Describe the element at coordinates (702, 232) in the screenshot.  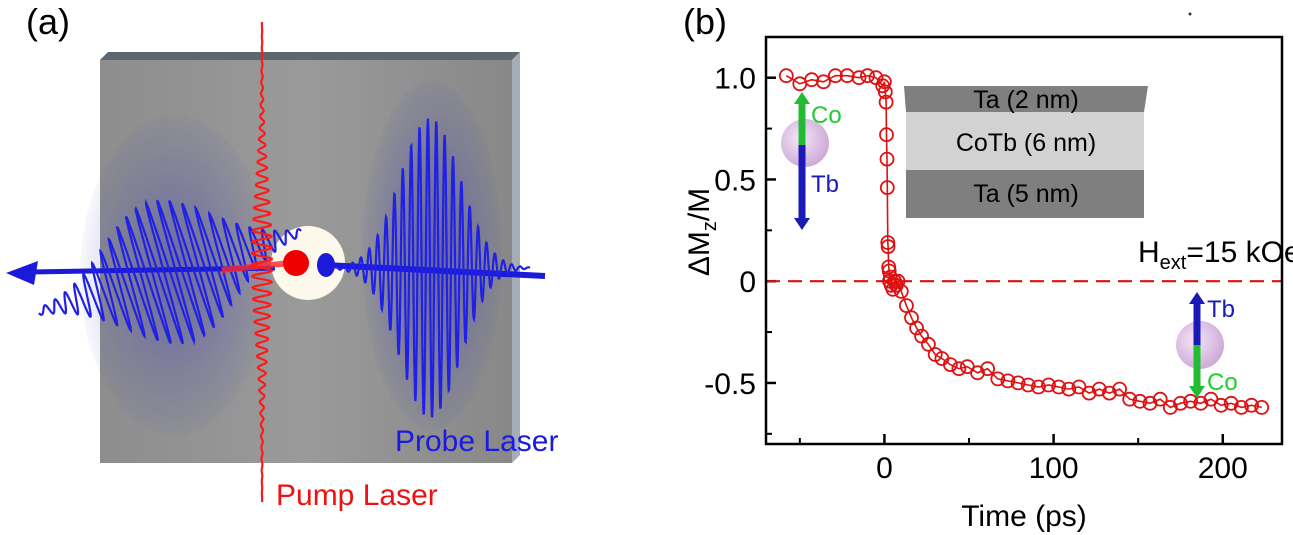
I see `y-axis-title: ΔMz/M` at that location.